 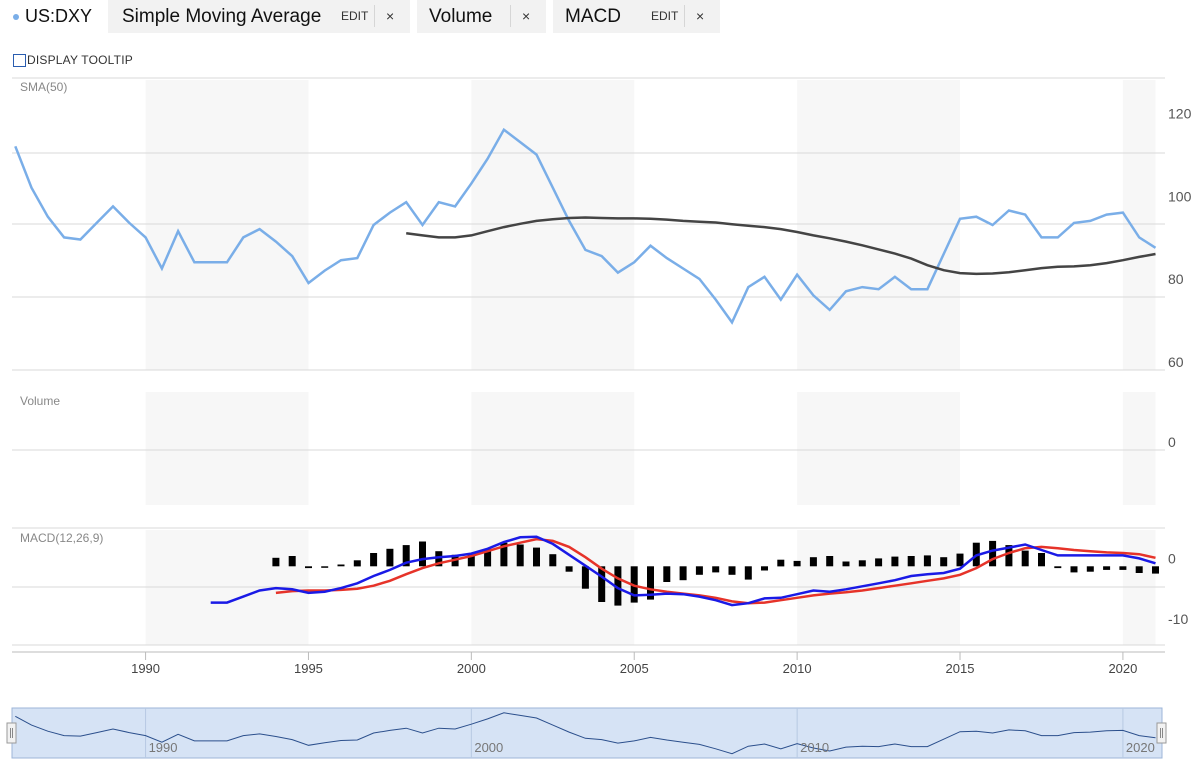 I want to click on price-axis-tick: 80, so click(x=1176, y=279).